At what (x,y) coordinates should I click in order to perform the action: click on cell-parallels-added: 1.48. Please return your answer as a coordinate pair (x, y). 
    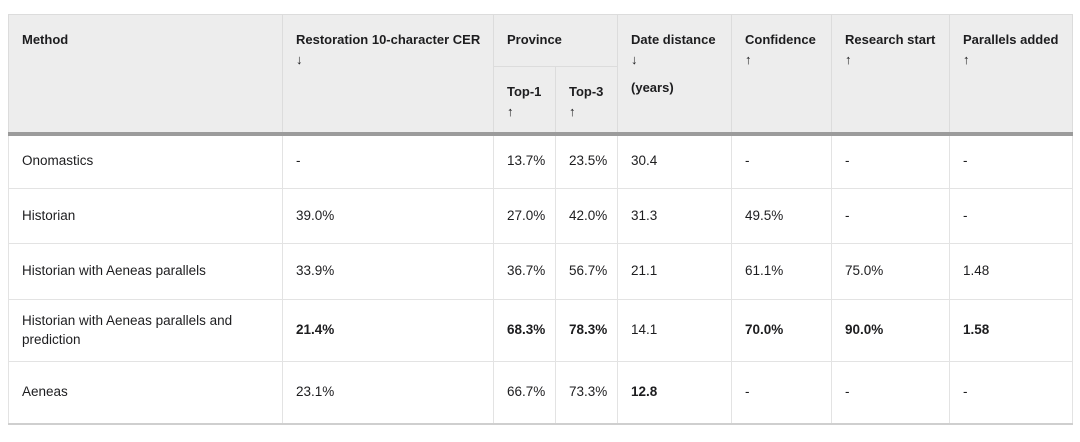
    Looking at the image, I should click on (1011, 272).